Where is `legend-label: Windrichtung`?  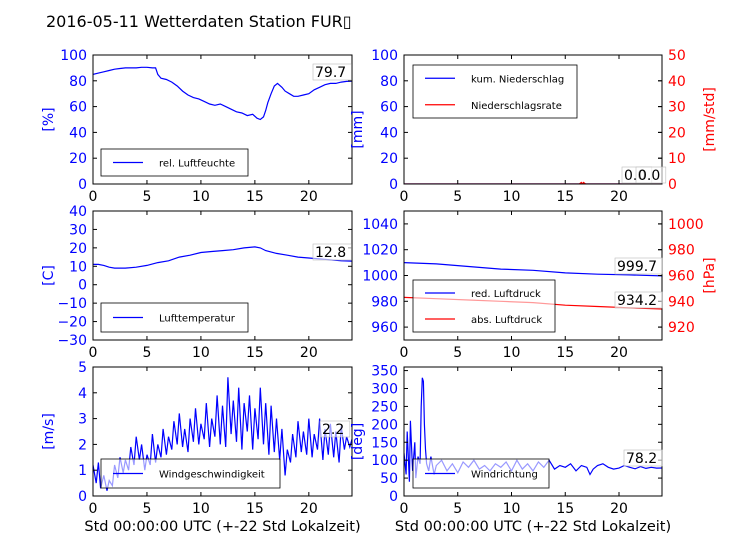 legend-label: Windrichtung is located at coordinates (504, 475).